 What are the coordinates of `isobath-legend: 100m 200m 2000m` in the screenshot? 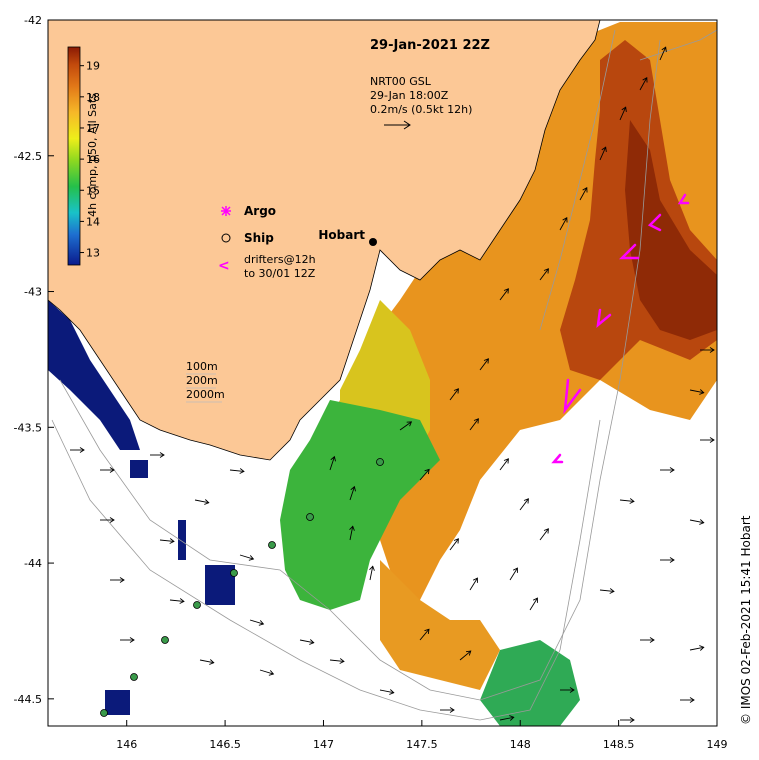 It's located at (205, 381).